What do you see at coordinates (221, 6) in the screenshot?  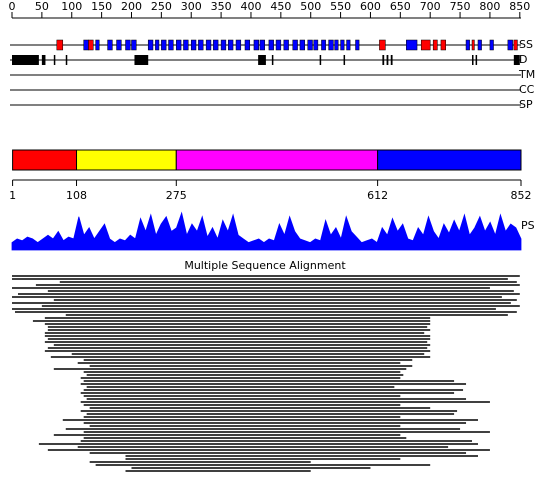 I see `ruler-label: 350` at bounding box center [221, 6].